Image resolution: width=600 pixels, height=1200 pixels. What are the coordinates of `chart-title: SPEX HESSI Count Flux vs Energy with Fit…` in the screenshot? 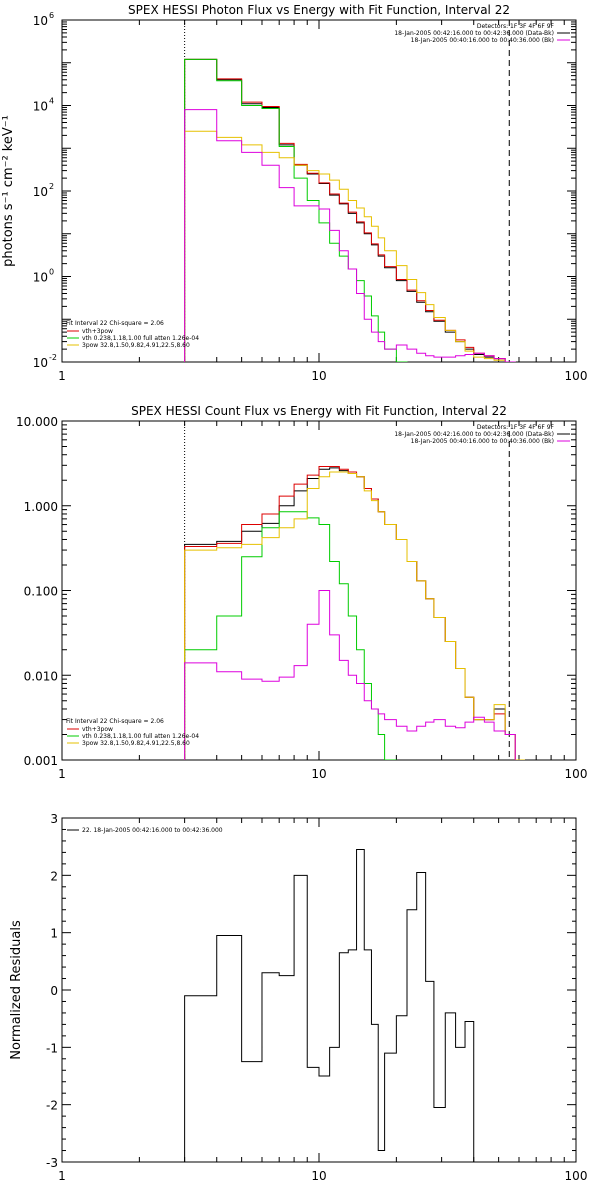 It's located at (319, 411).